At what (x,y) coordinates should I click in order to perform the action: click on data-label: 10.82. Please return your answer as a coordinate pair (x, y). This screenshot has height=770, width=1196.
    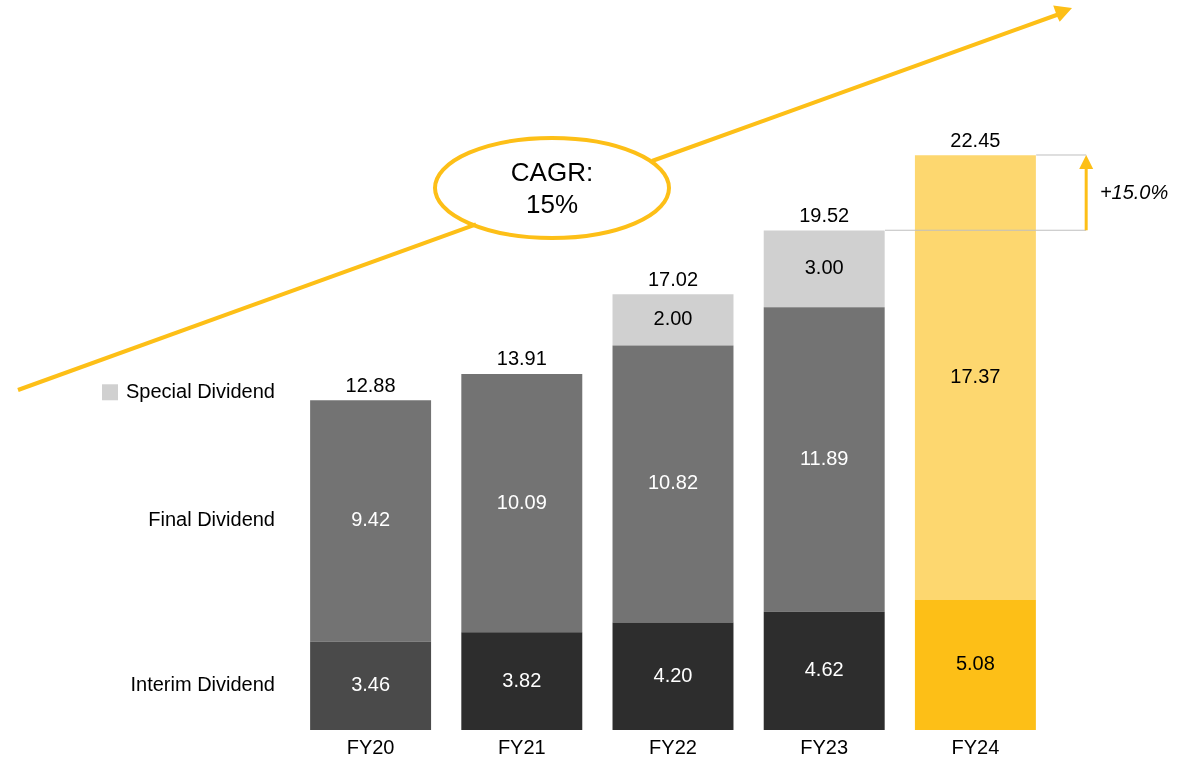
    Looking at the image, I should click on (673, 482).